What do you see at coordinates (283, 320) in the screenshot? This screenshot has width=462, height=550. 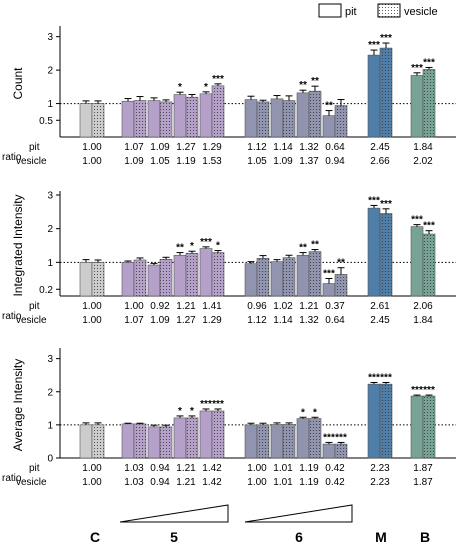 I see `ratio-value: 1.14` at bounding box center [283, 320].